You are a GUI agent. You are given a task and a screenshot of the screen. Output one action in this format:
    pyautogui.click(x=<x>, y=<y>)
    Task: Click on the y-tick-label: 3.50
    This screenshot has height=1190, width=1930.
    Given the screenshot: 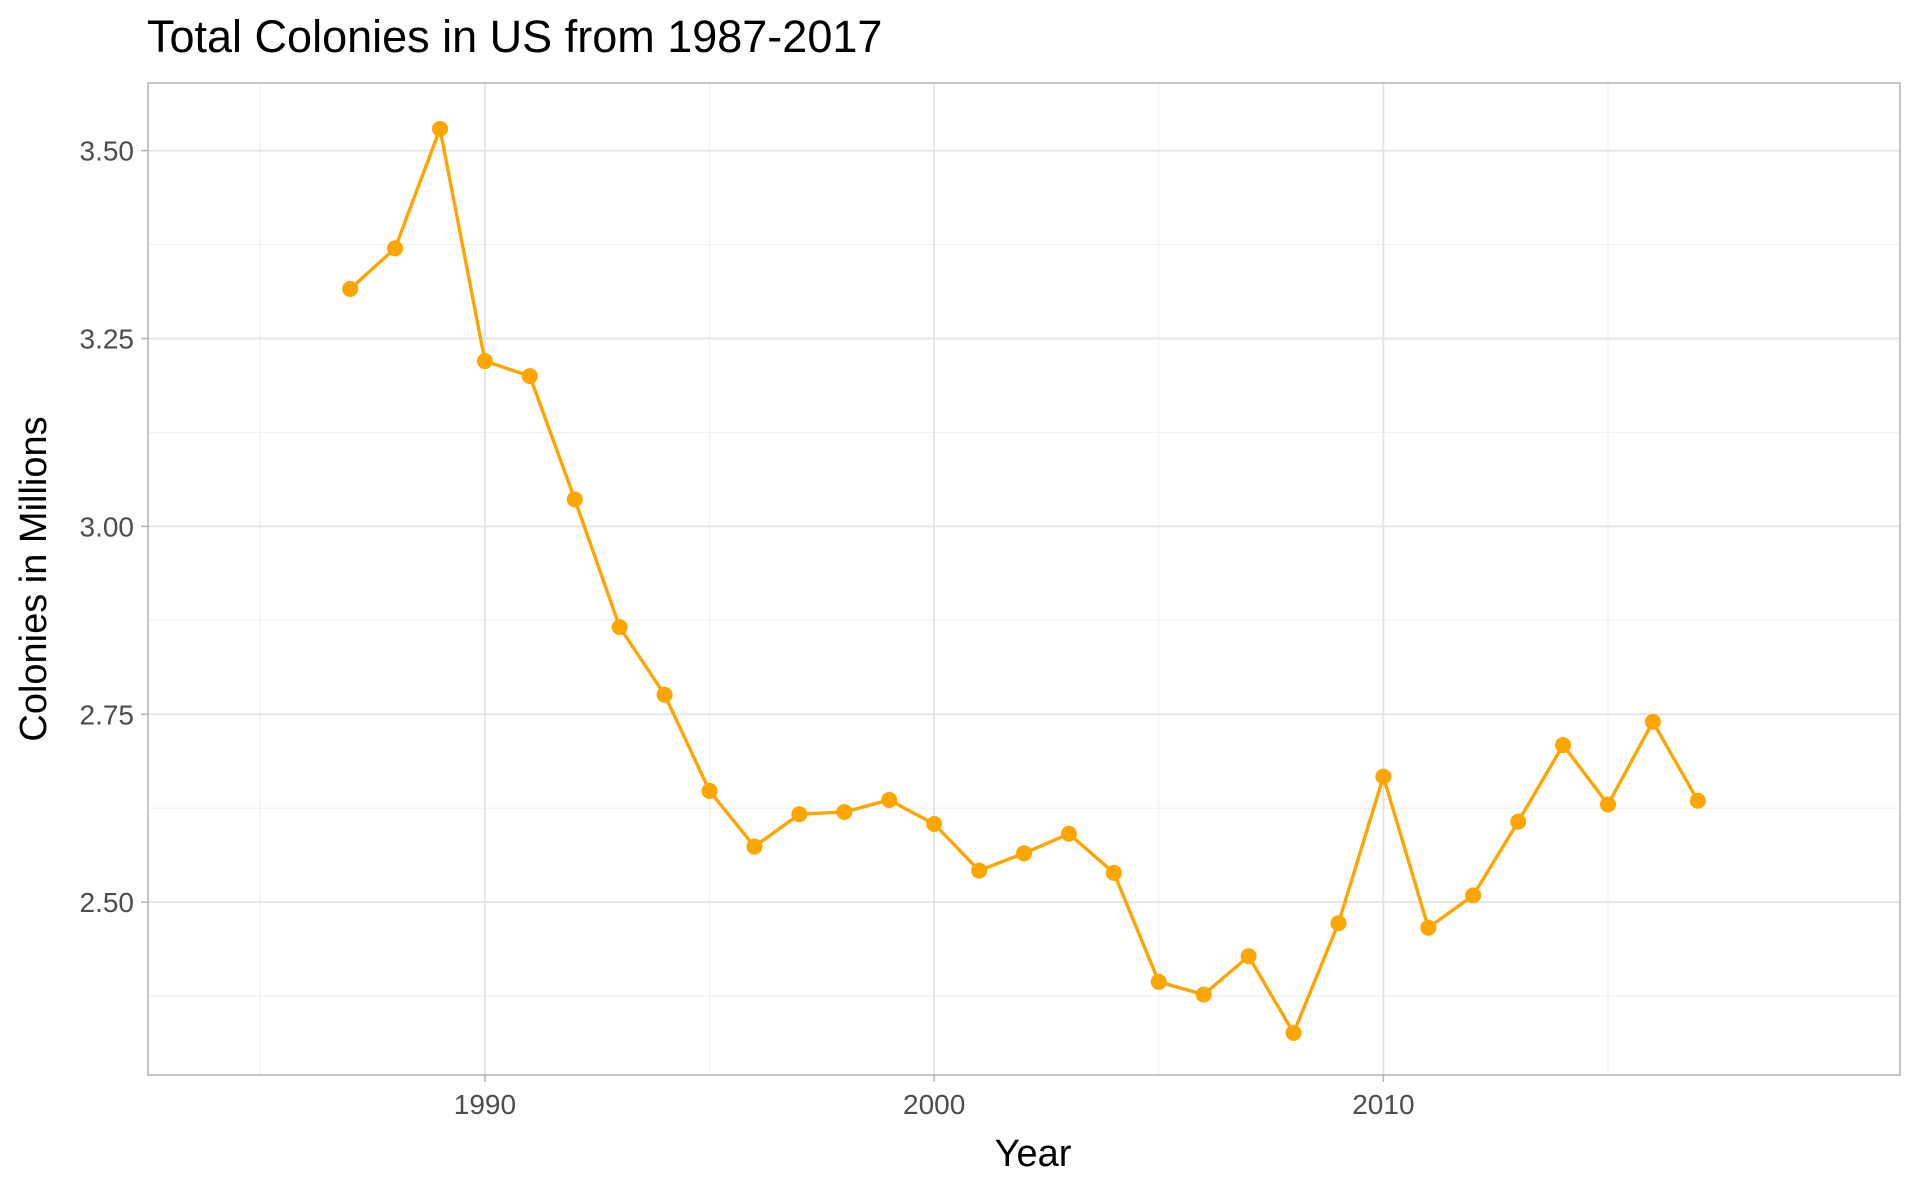 What is the action you would take?
    pyautogui.click(x=107, y=151)
    